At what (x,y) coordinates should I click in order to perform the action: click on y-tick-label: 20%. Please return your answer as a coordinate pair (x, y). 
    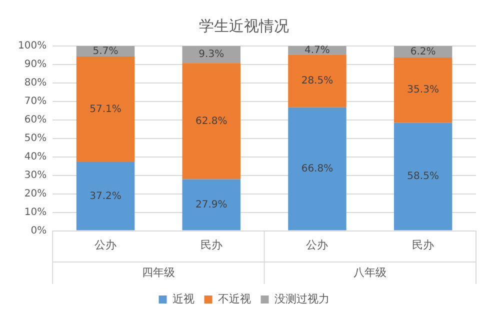
    Looking at the image, I should click on (35, 194).